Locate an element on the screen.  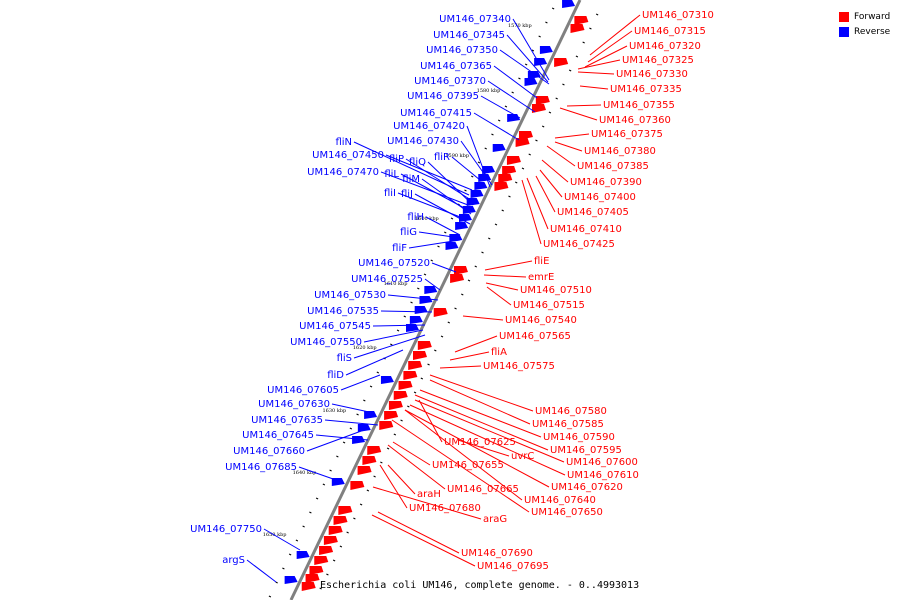
reverse-gene-label: UM146_07630 is located at coordinates (294, 404).